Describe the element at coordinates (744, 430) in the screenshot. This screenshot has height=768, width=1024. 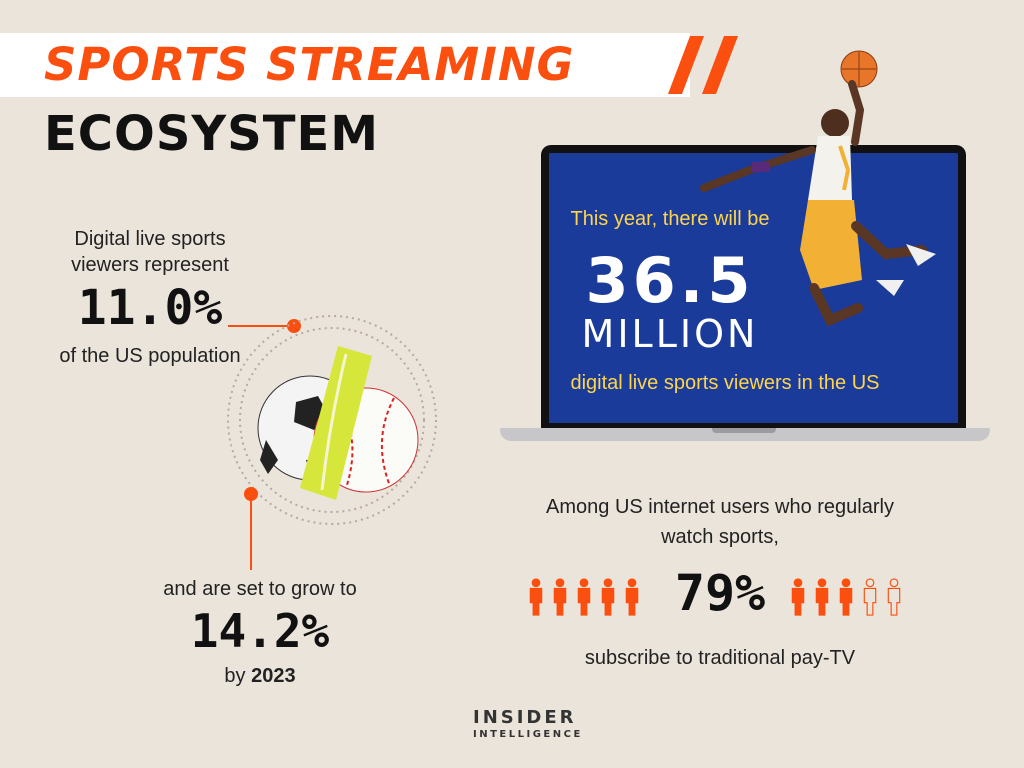
I see `laptop-notch` at that location.